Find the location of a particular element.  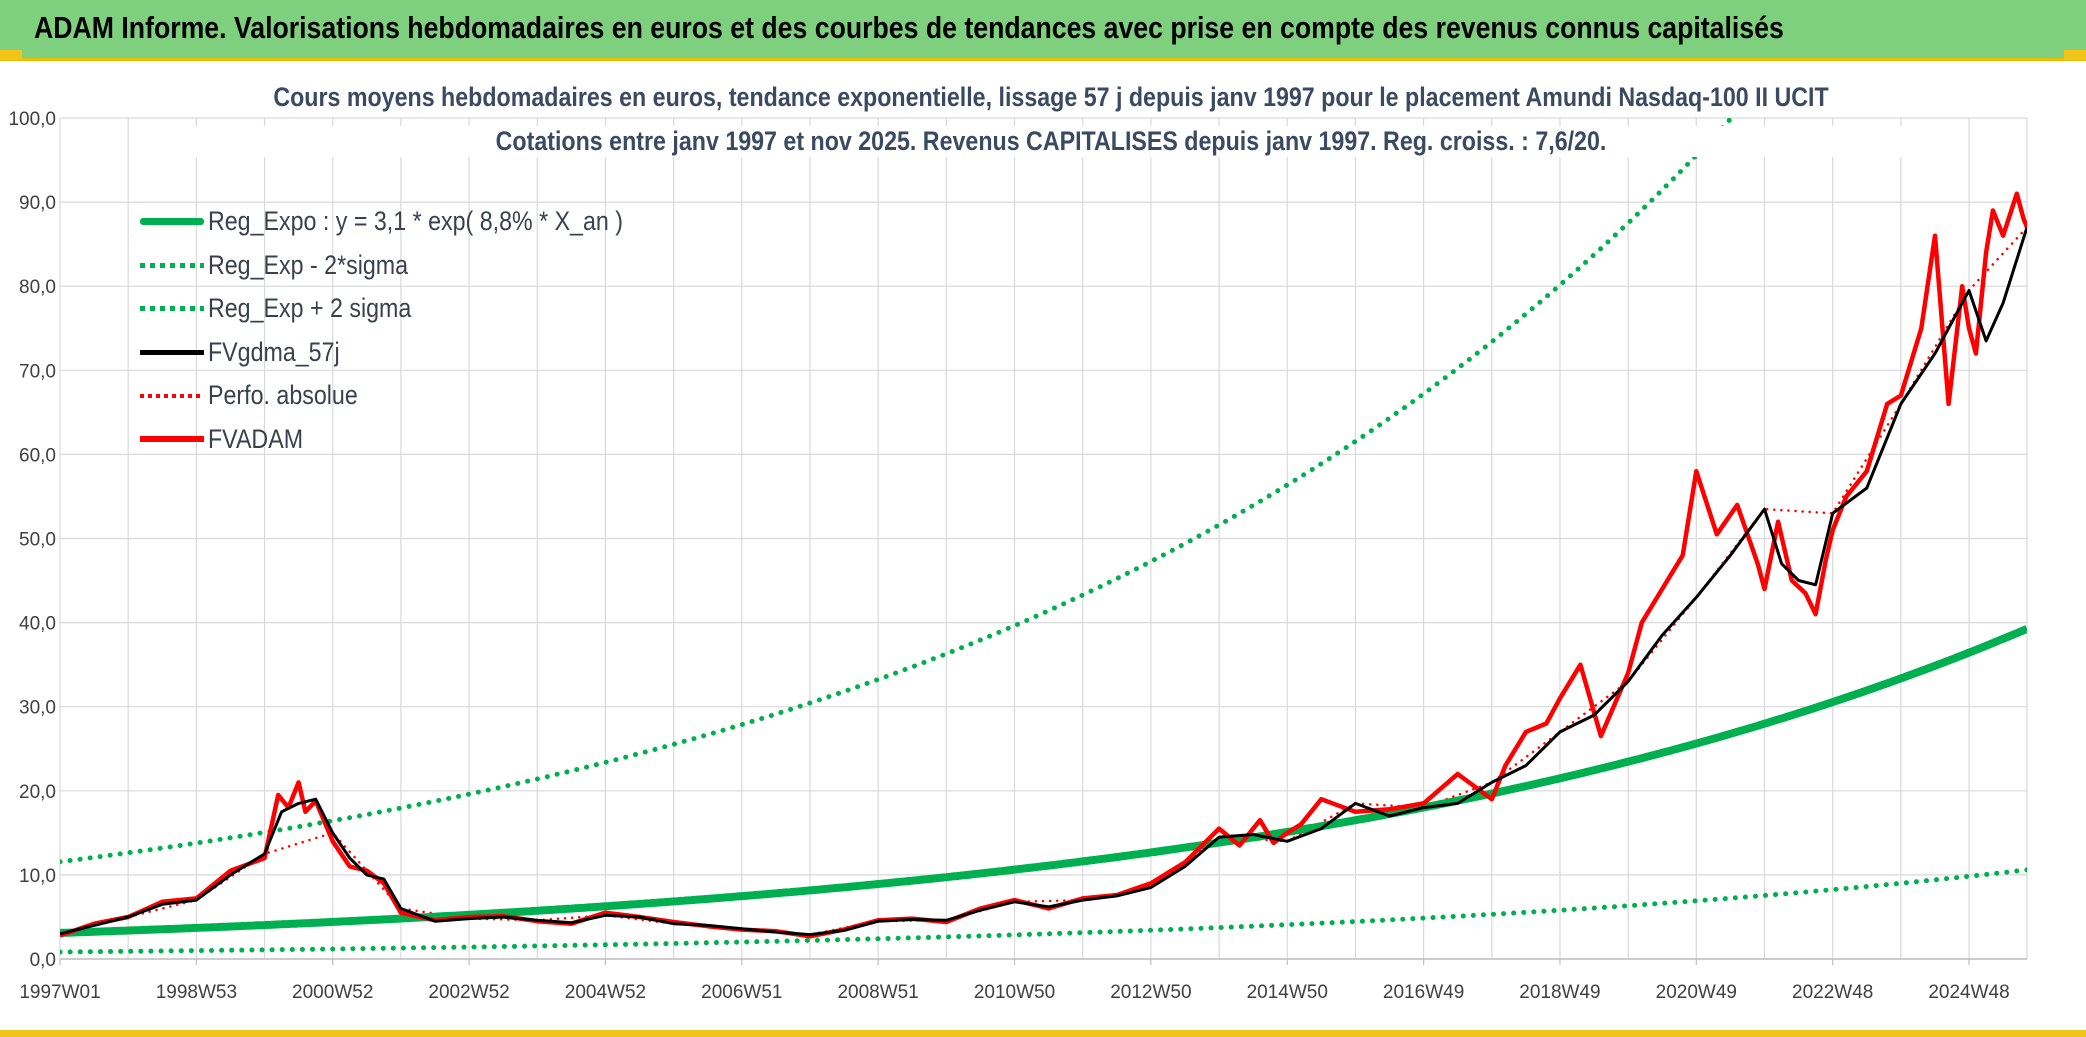

x-tick-label: 2010W50 is located at coordinates (1014, 992).